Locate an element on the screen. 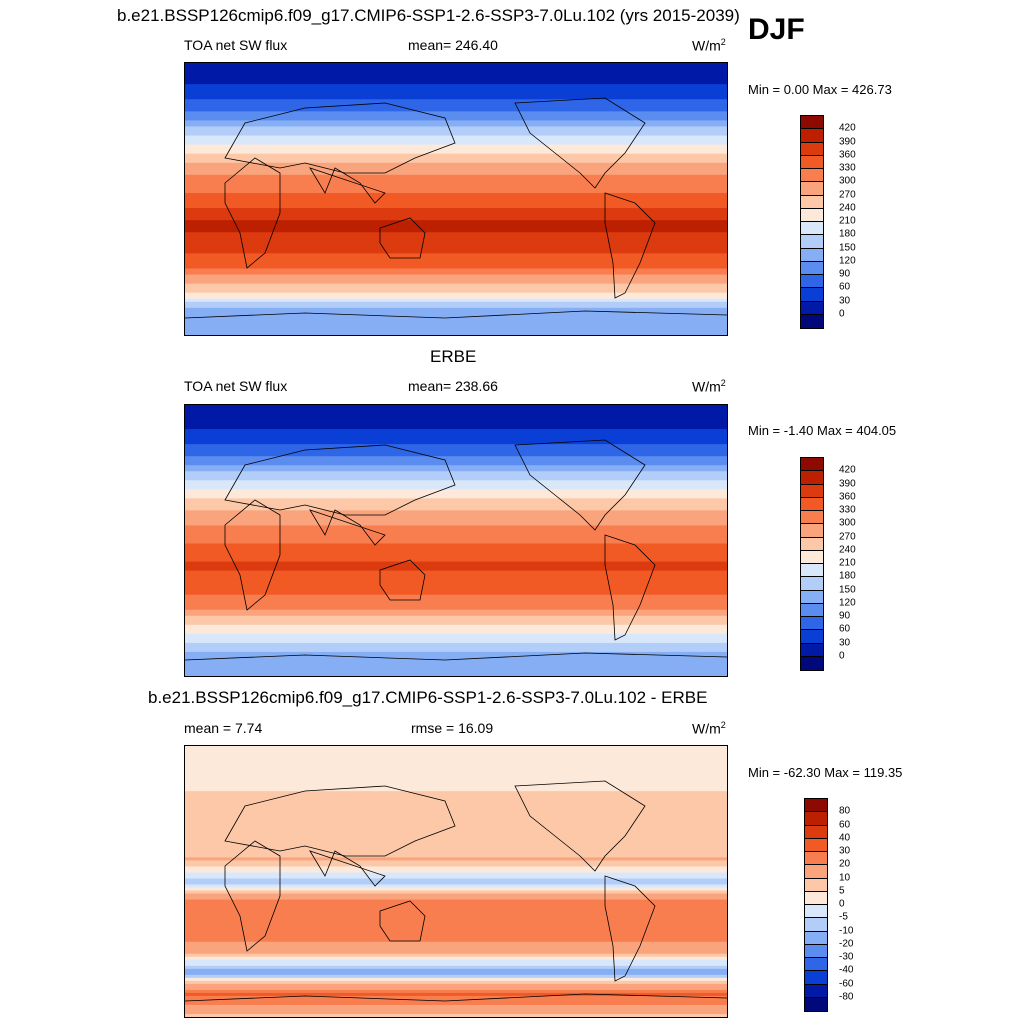  colorbar-tick-label: 60 is located at coordinates (845, 629).